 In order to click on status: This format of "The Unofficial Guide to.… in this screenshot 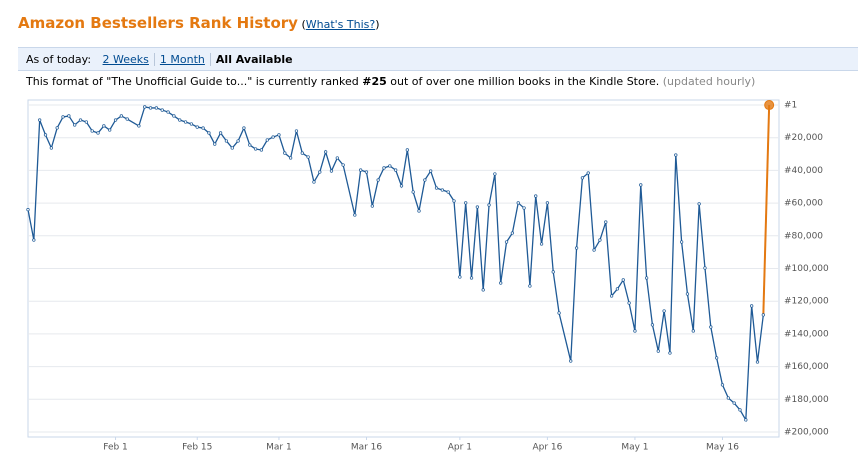, I will do `click(390, 81)`.